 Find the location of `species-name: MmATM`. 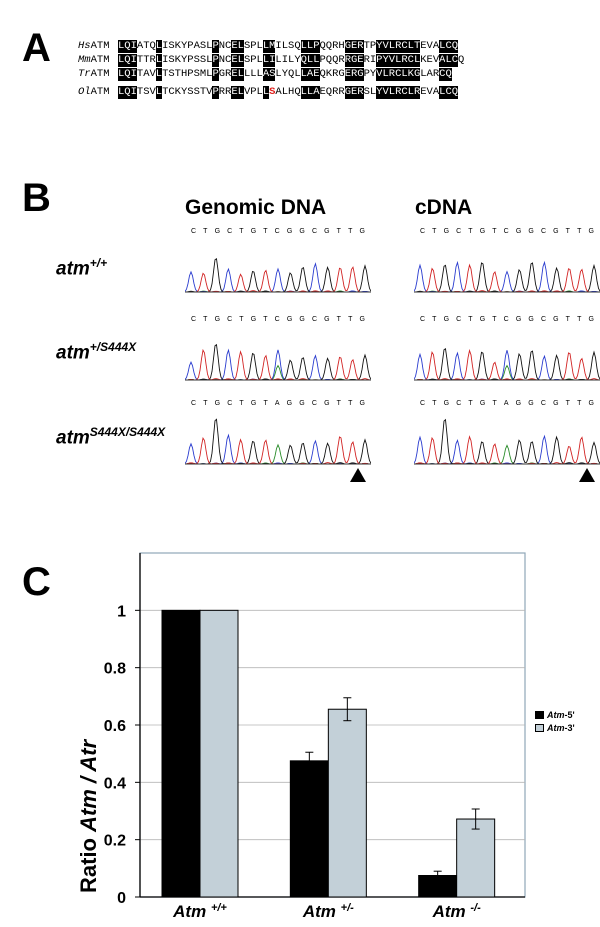

species-name: MmATM is located at coordinates (94, 60).